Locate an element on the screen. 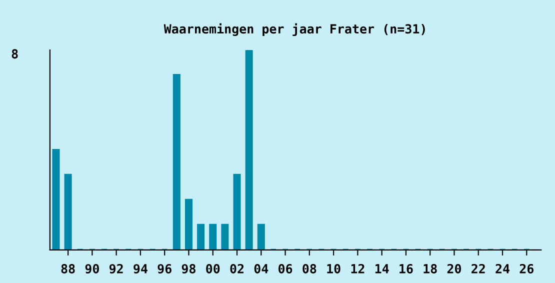 The image size is (555, 283). x-tick-label: 20 is located at coordinates (454, 269).